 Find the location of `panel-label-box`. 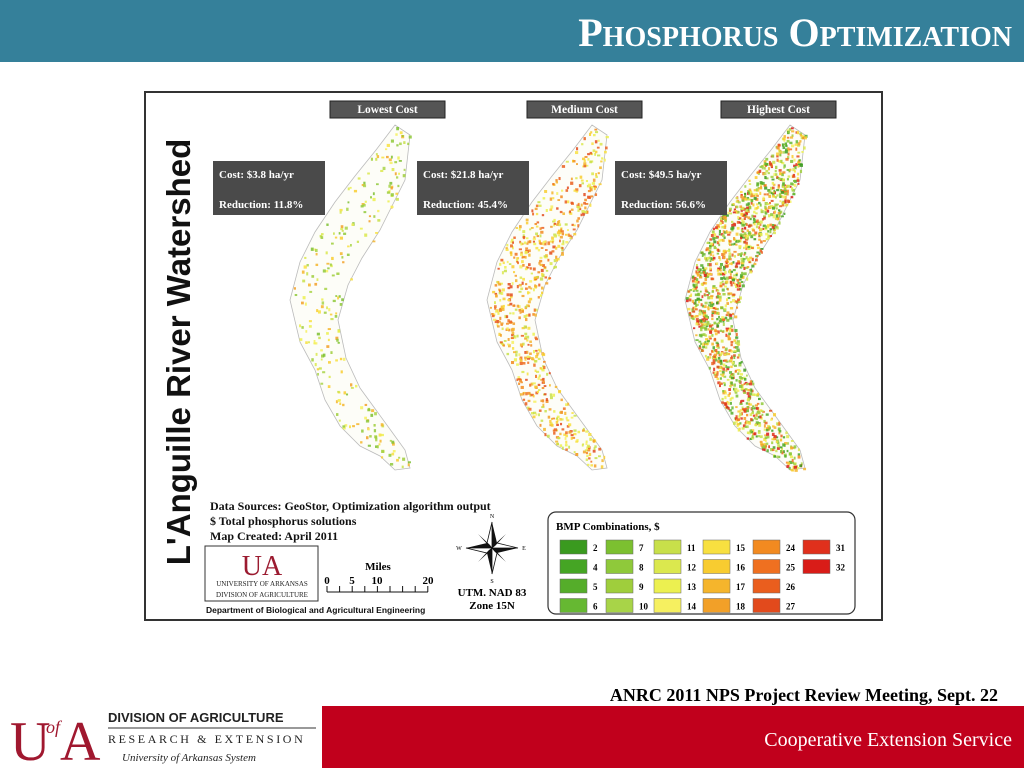

panel-label-box is located at coordinates (584, 109).